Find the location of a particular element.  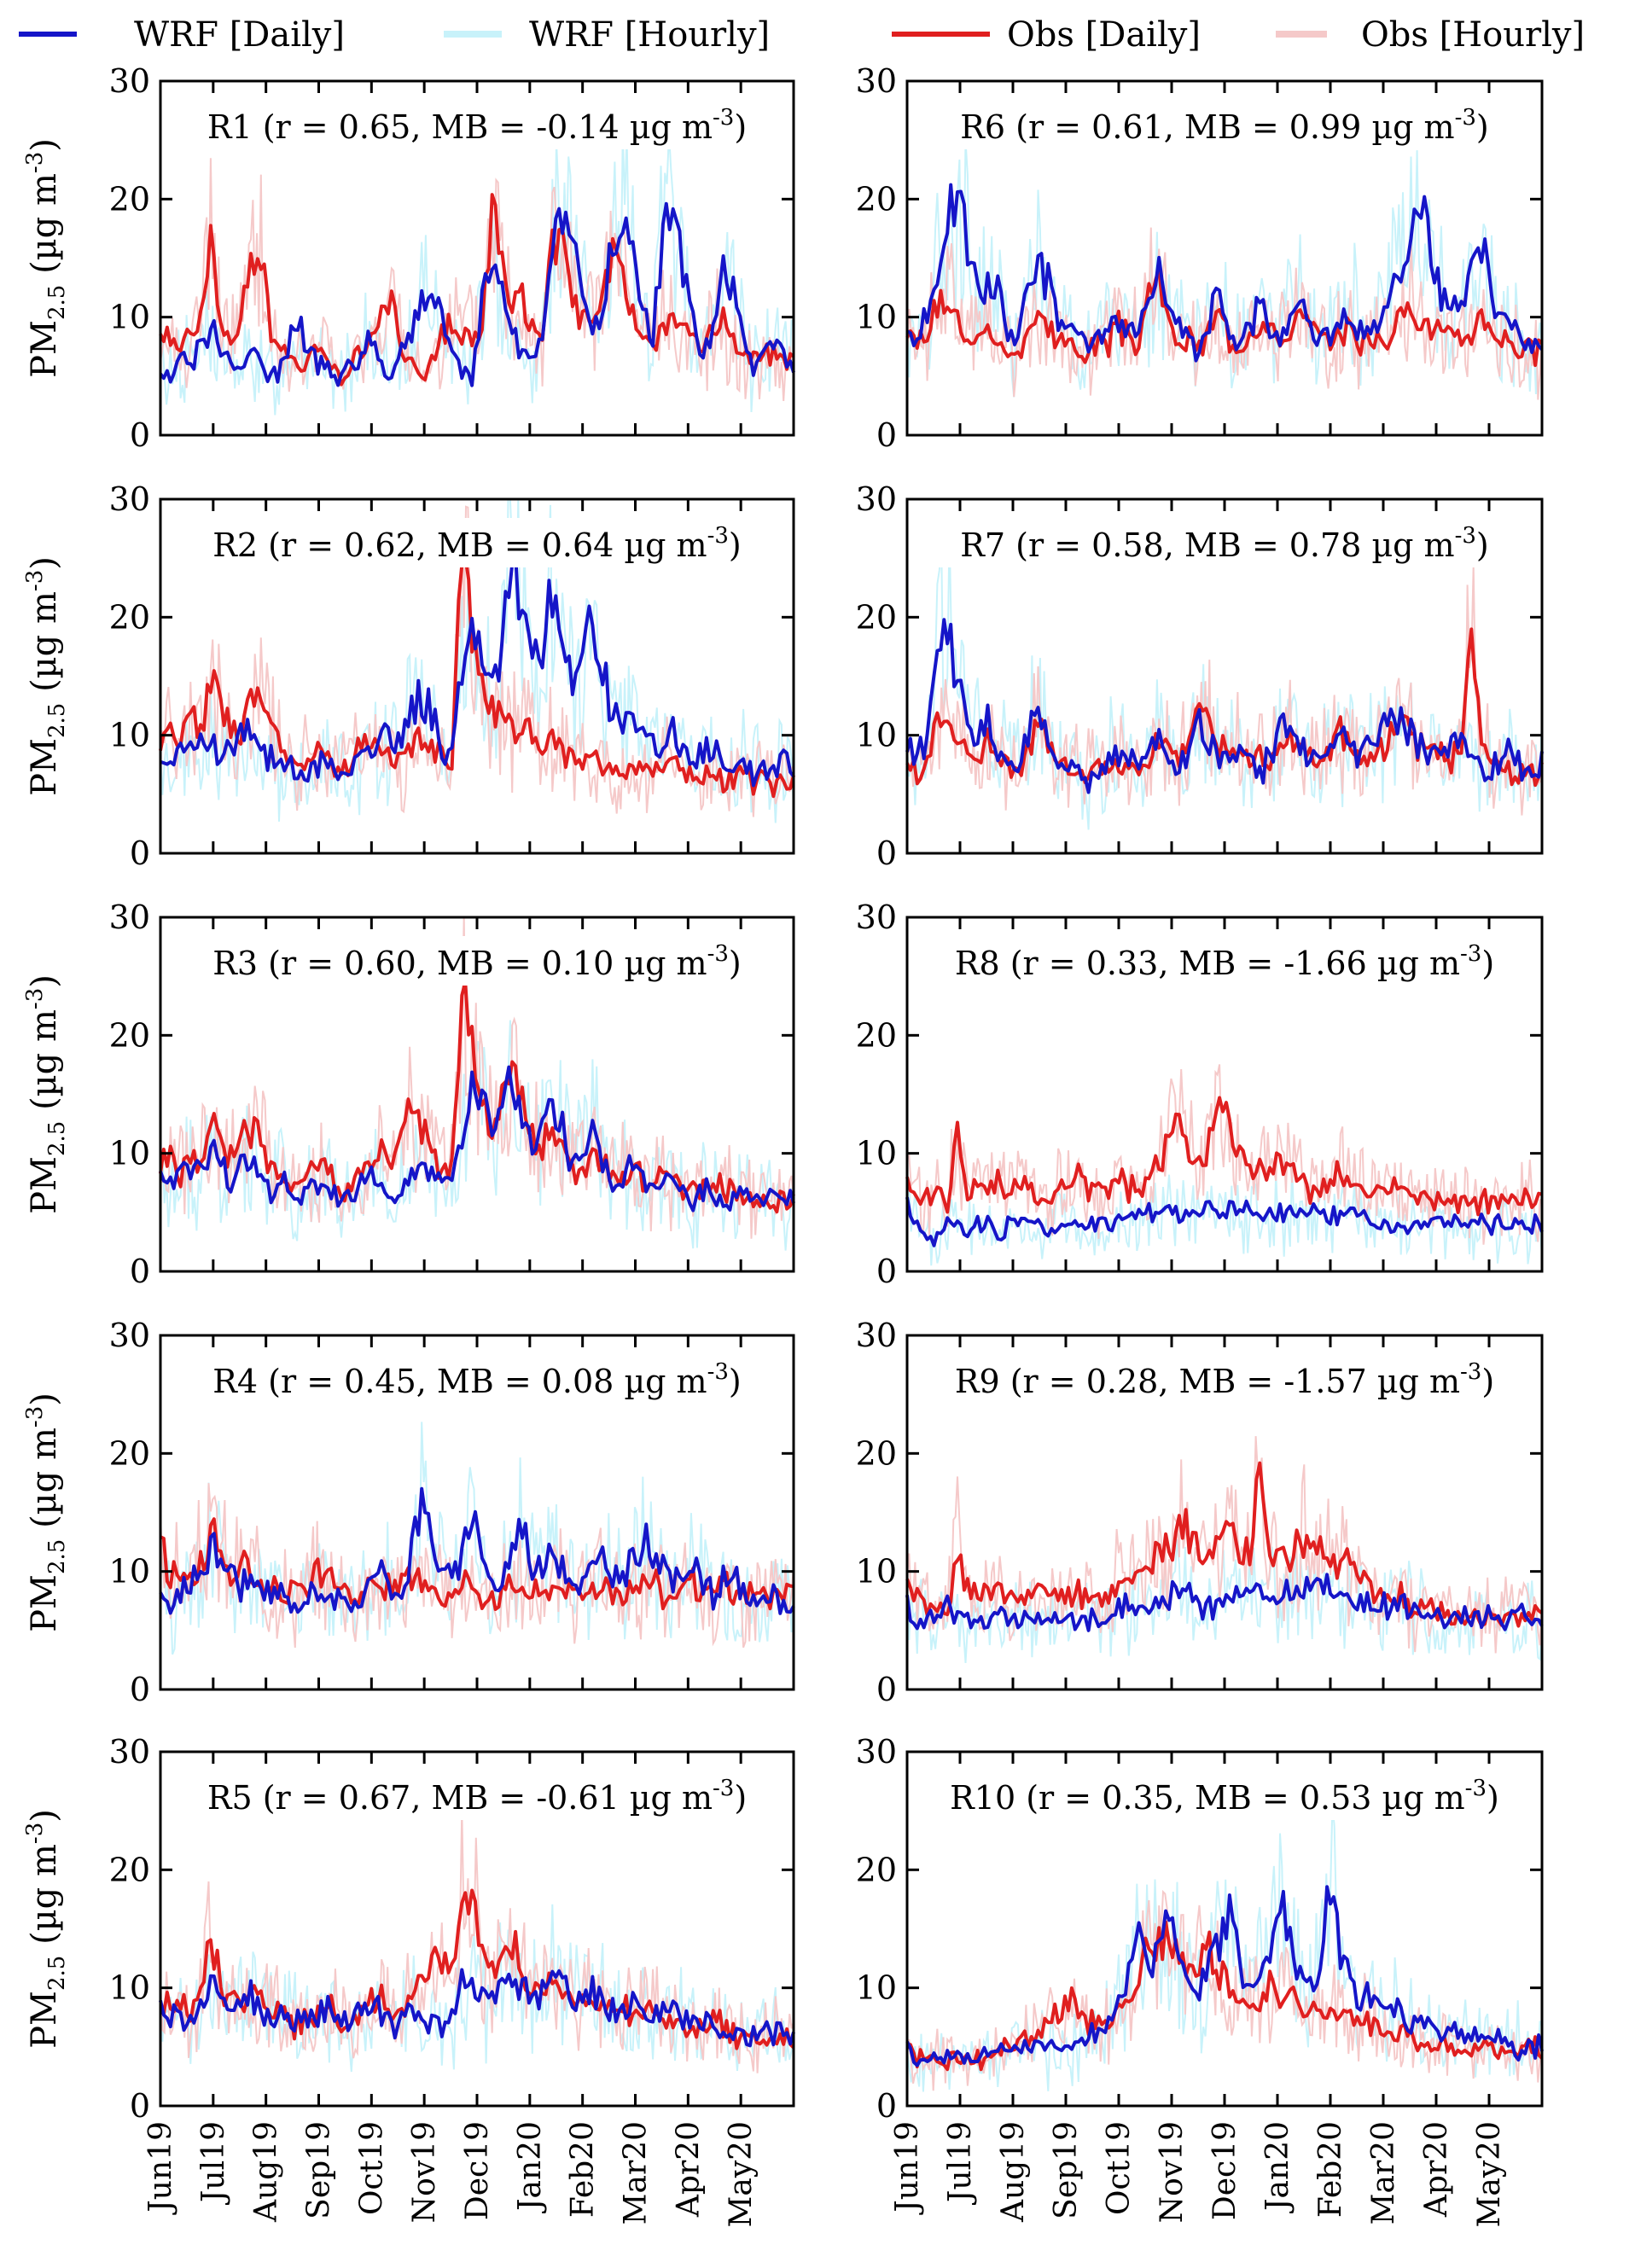

panel-title: R5 (r = 0.67, MB = -0.61 µg m-3) is located at coordinates (477, 1796).